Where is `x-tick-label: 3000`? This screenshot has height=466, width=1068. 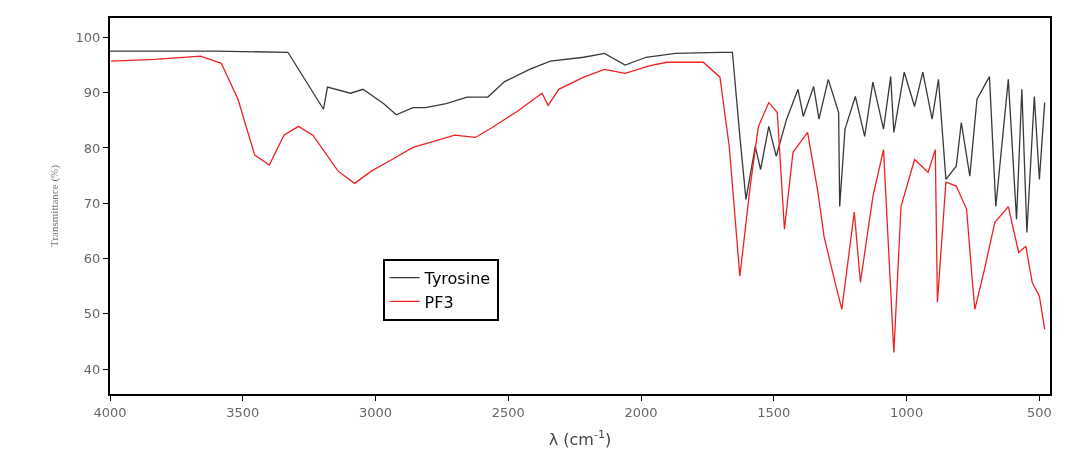 x-tick-label: 3000 is located at coordinates (375, 412).